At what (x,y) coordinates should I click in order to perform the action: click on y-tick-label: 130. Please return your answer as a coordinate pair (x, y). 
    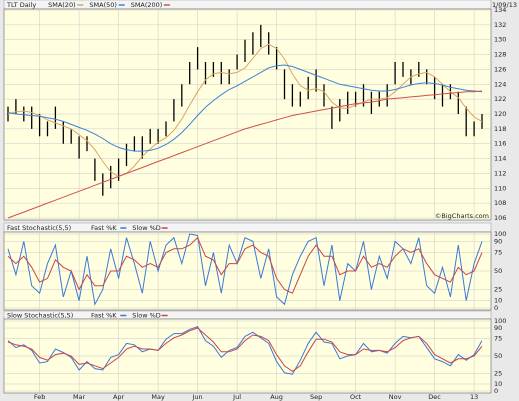
    Looking at the image, I should click on (500, 40).